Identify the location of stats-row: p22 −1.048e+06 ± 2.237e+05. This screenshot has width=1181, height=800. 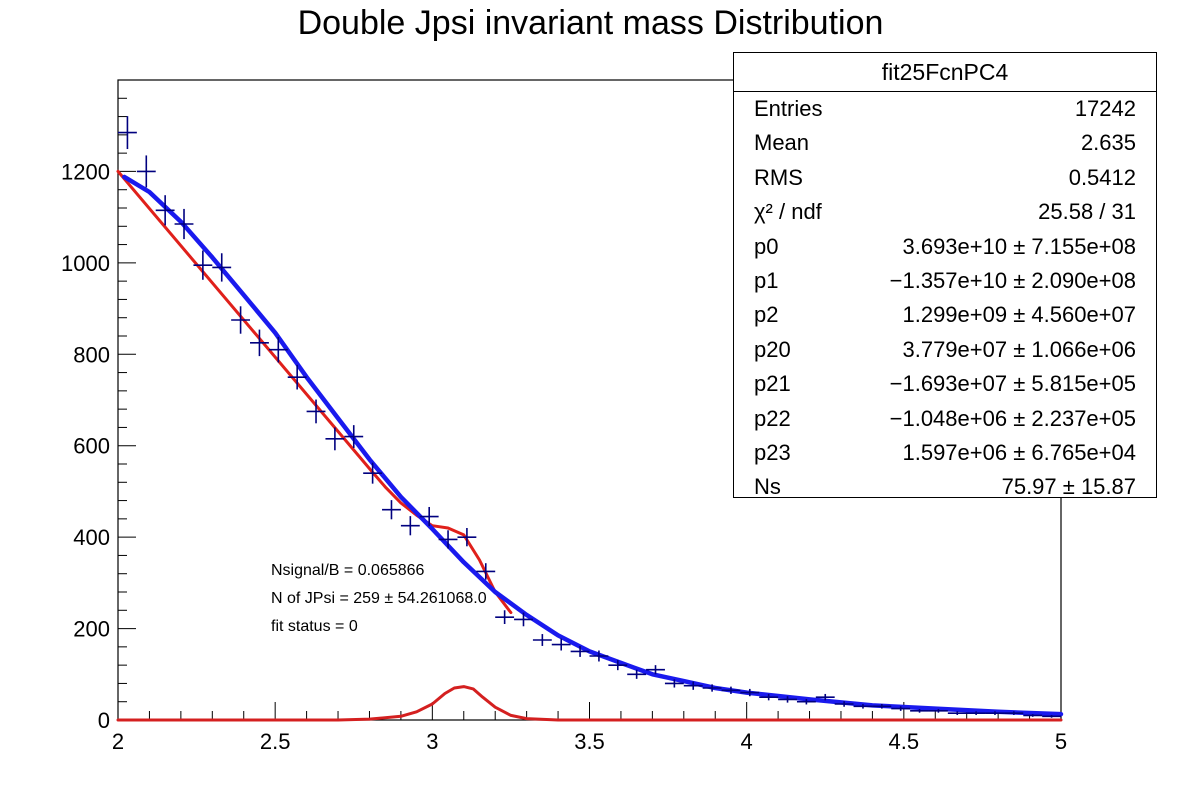
(945, 419).